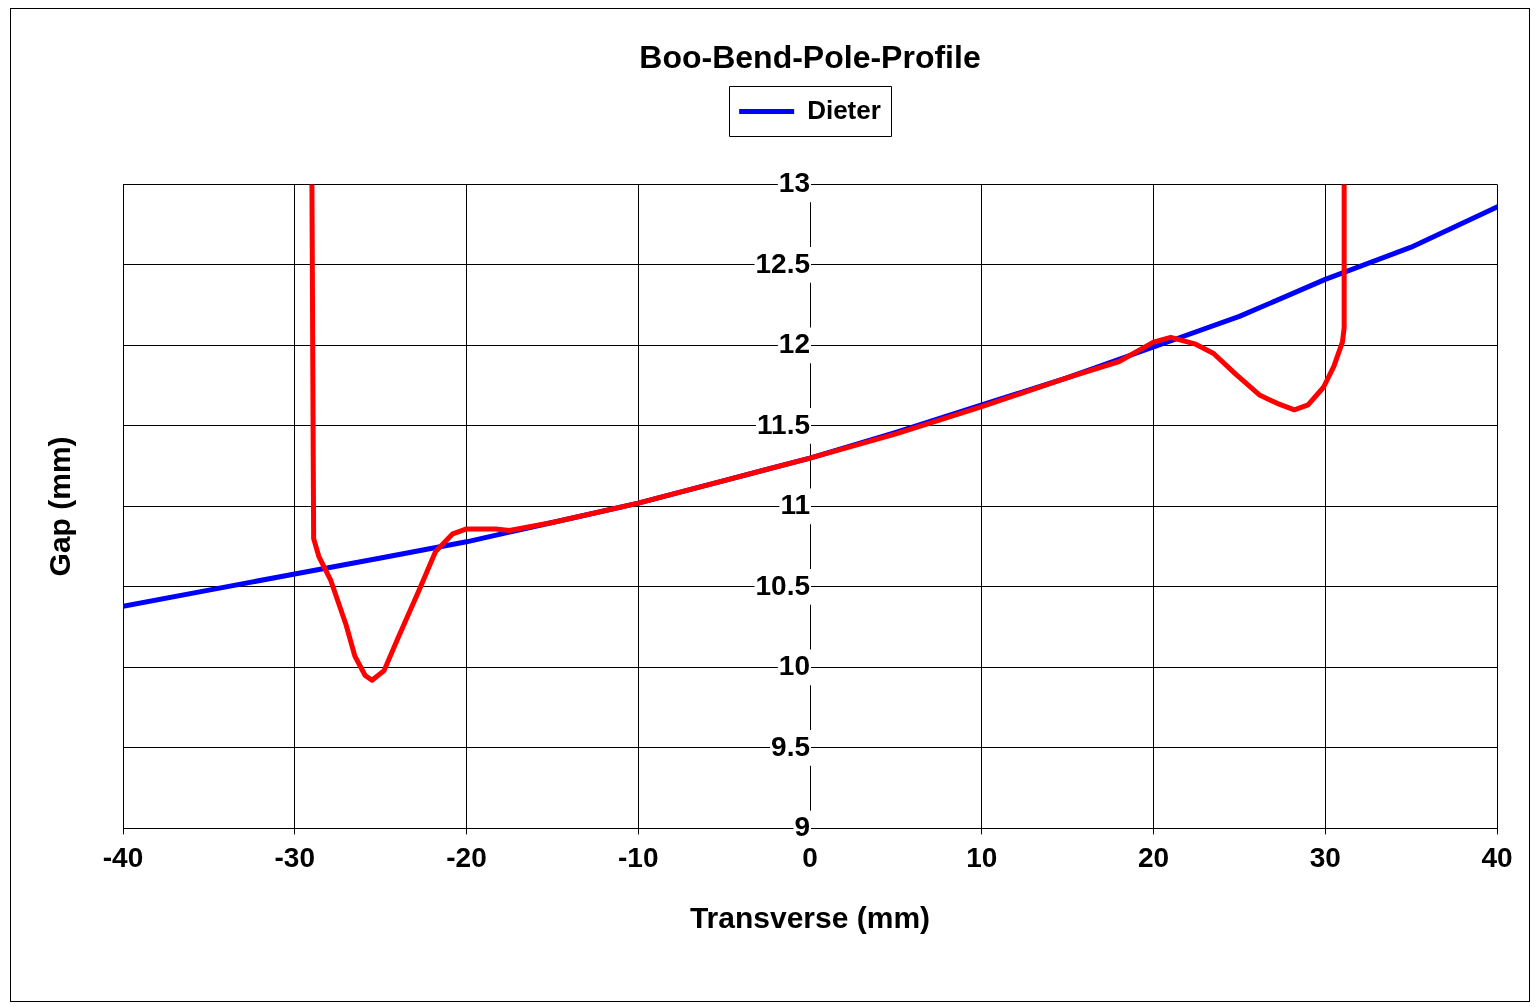 The image size is (1537, 1007). What do you see at coordinates (844, 109) in the screenshot?
I see `legend-label: Dieter` at bounding box center [844, 109].